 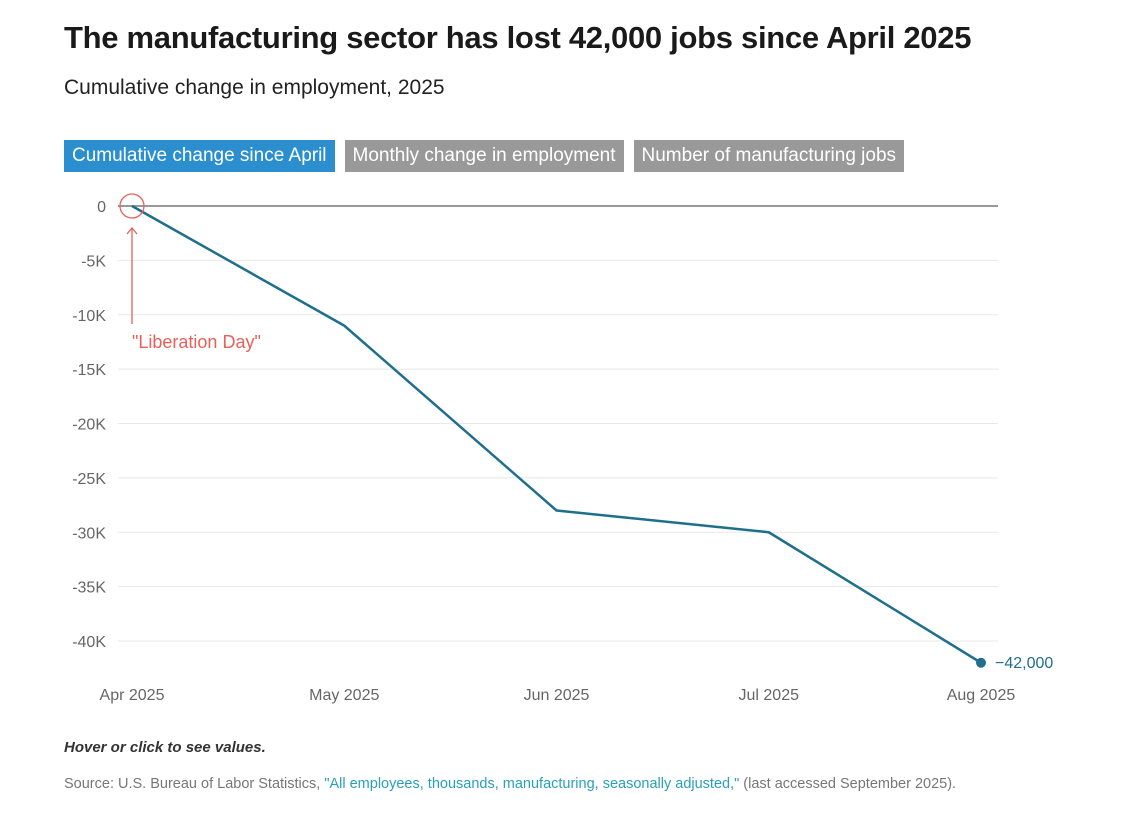 What do you see at coordinates (89, 425) in the screenshot?
I see `y-tick-label: -20K` at bounding box center [89, 425].